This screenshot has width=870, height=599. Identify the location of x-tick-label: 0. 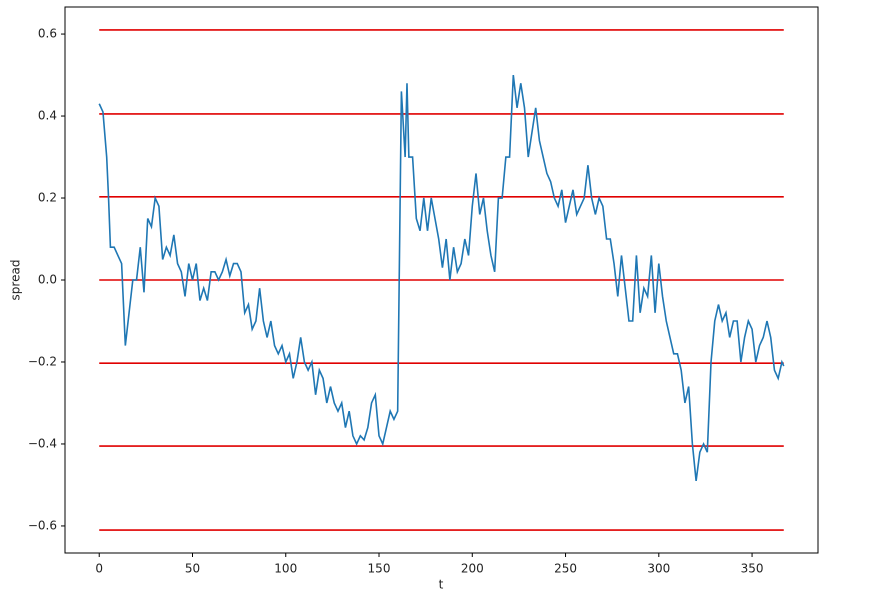
(99, 569).